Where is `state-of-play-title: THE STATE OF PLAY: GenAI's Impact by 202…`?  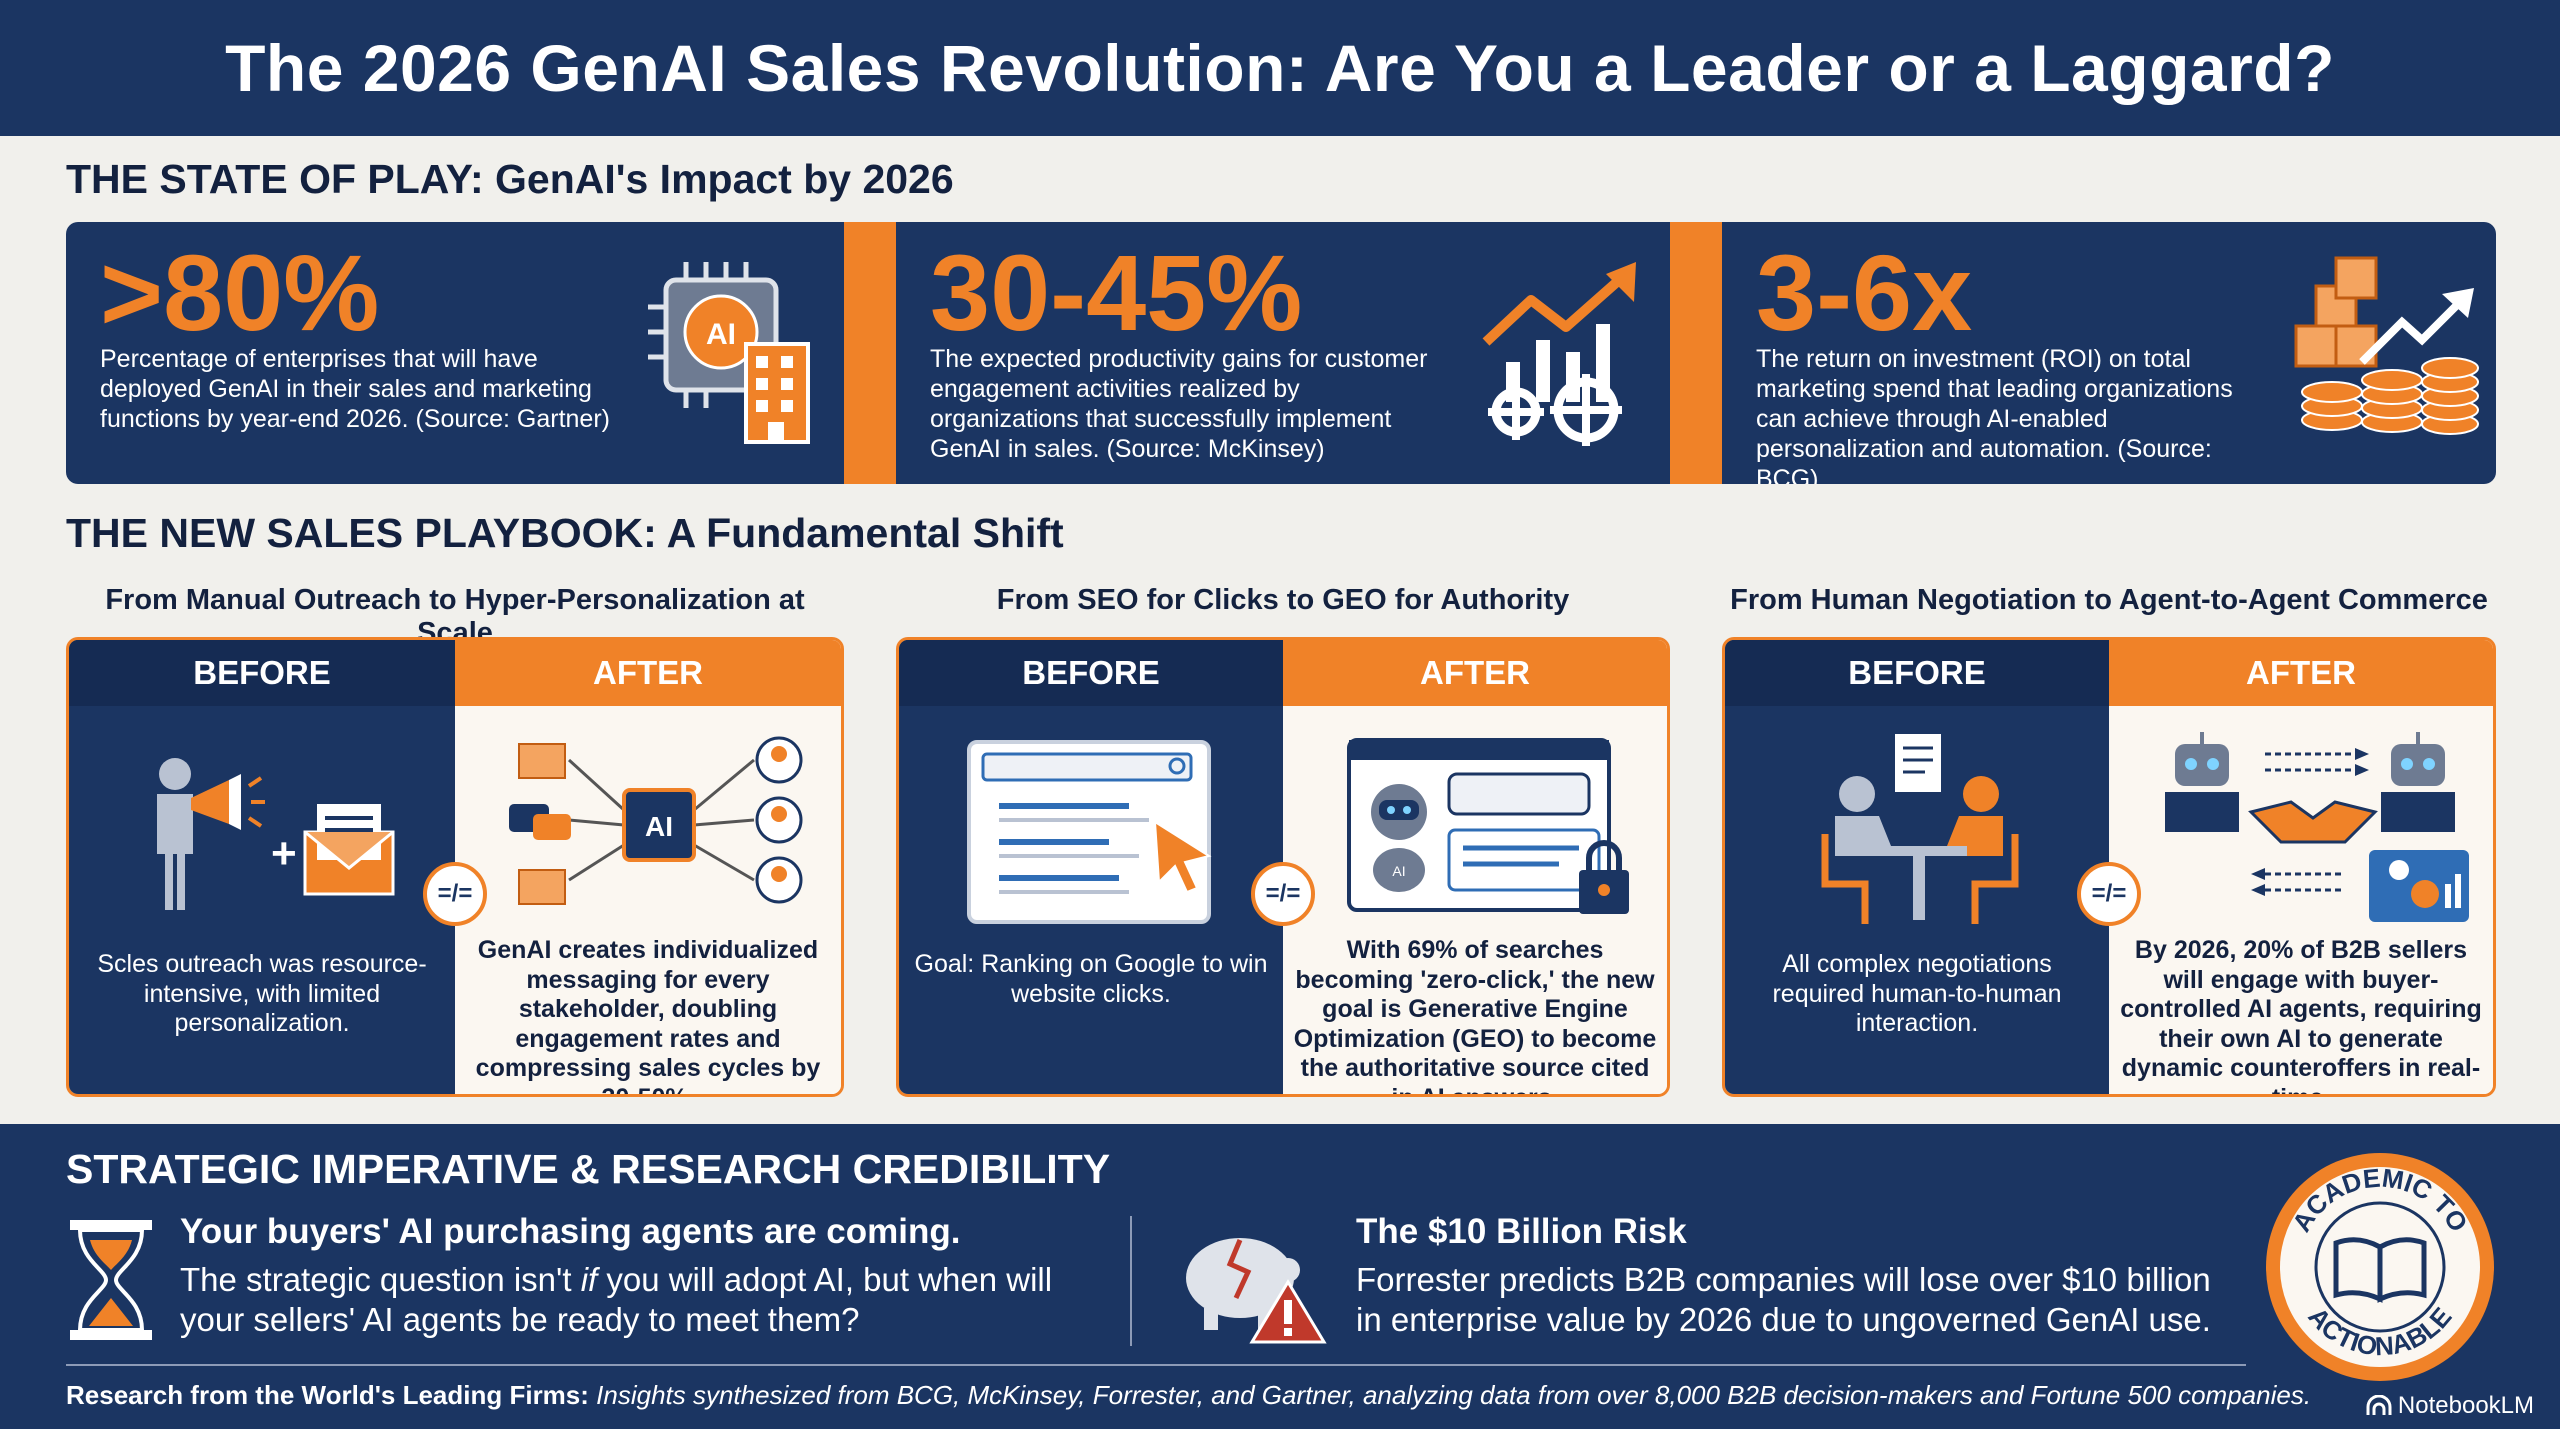 state-of-play-title: THE STATE OF PLAY: GenAI's Impact by 202… is located at coordinates (510, 179).